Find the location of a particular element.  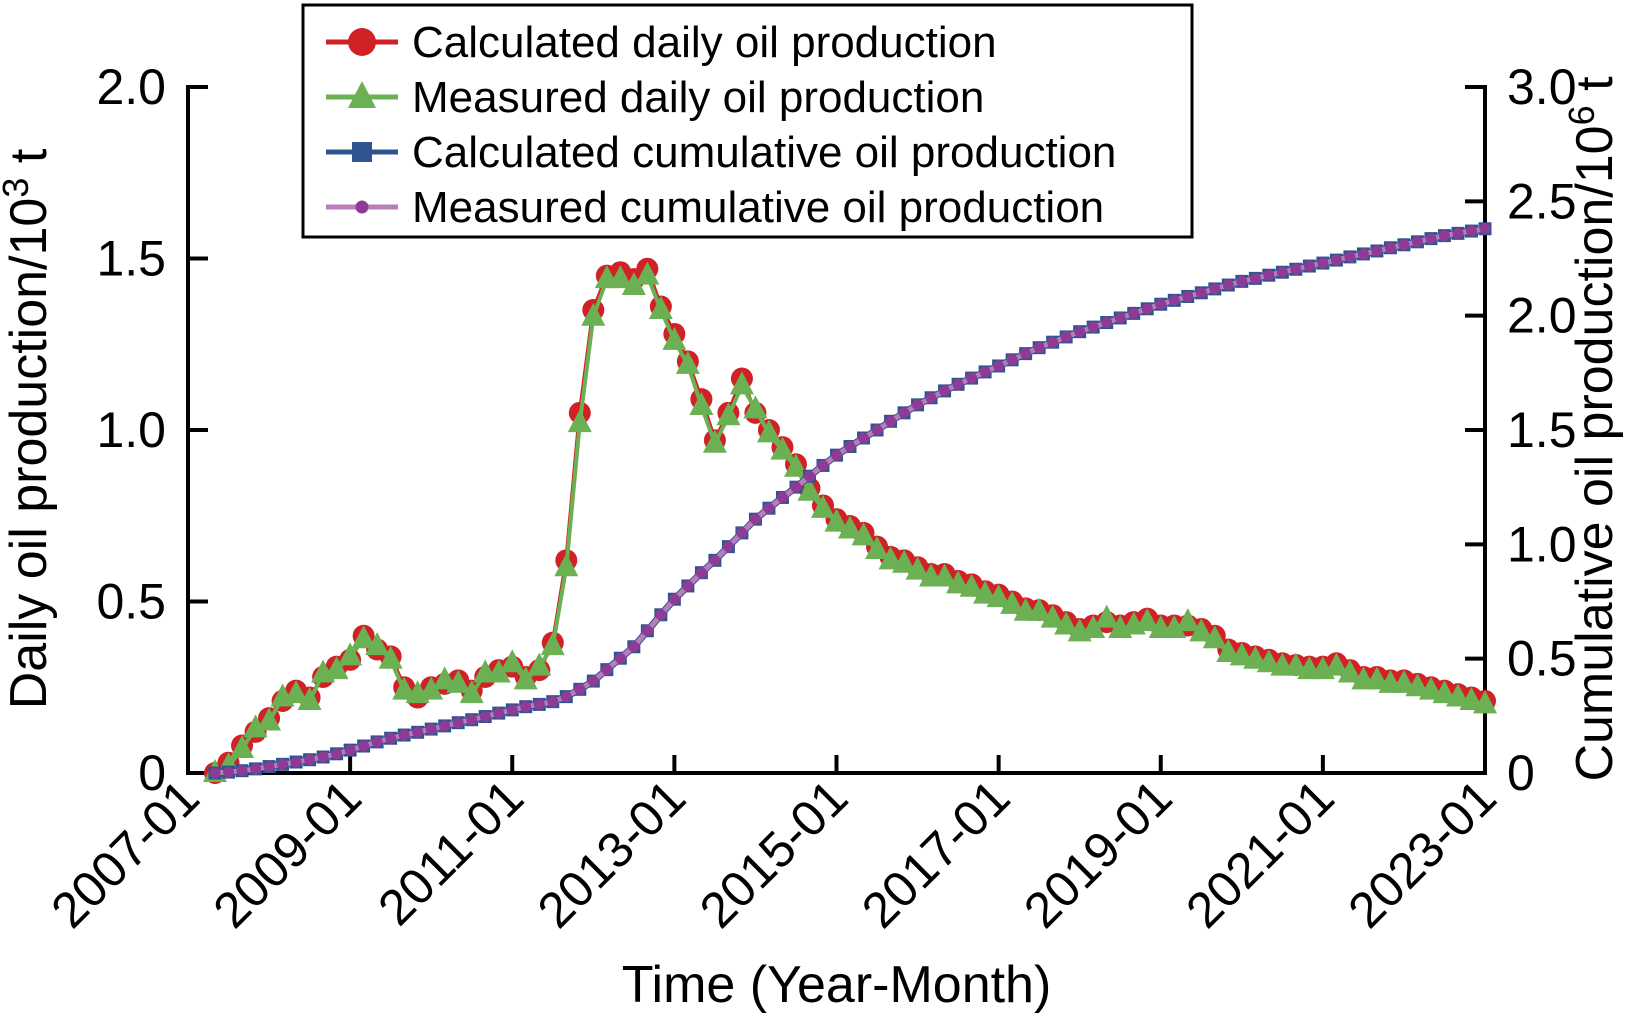

legend-item-4: Measured cumulative oil production is located at coordinates (715, 207).